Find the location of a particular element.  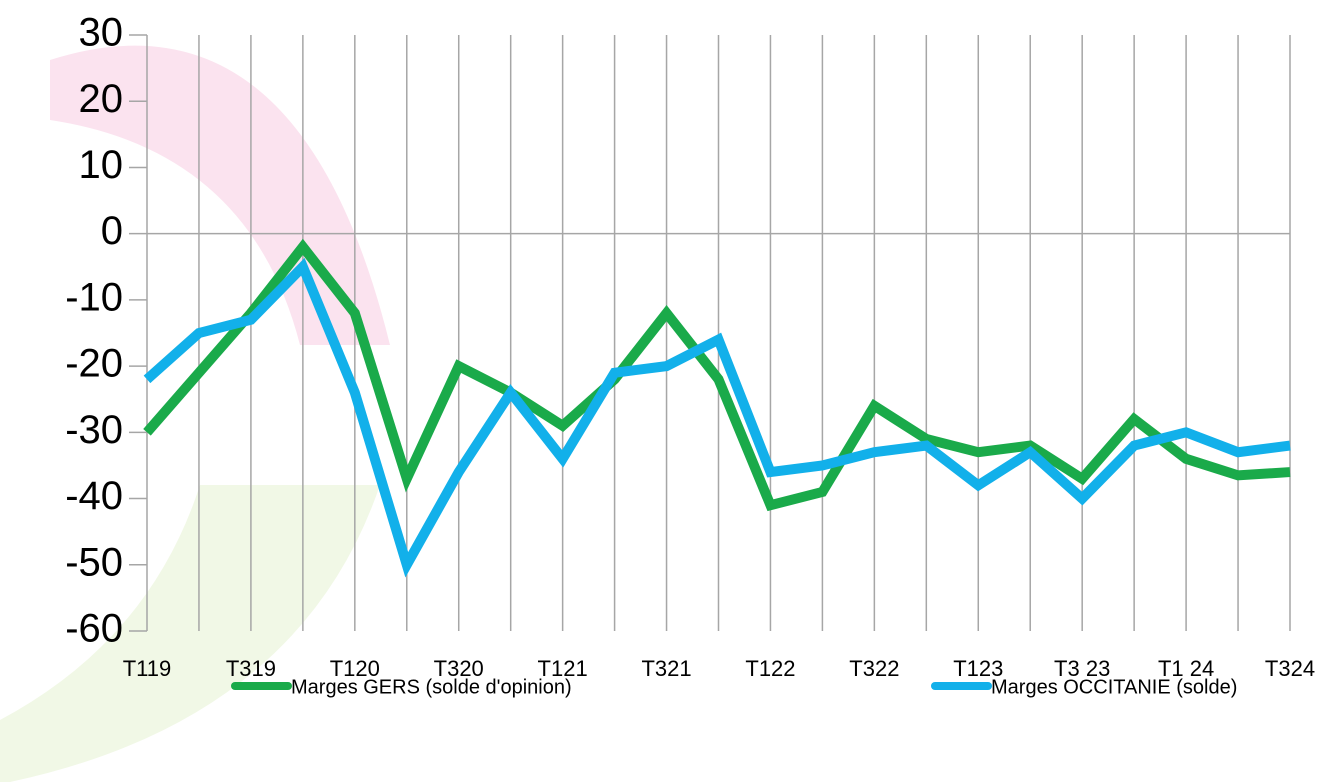

y-tick-label: -20 is located at coordinates (94, 364).